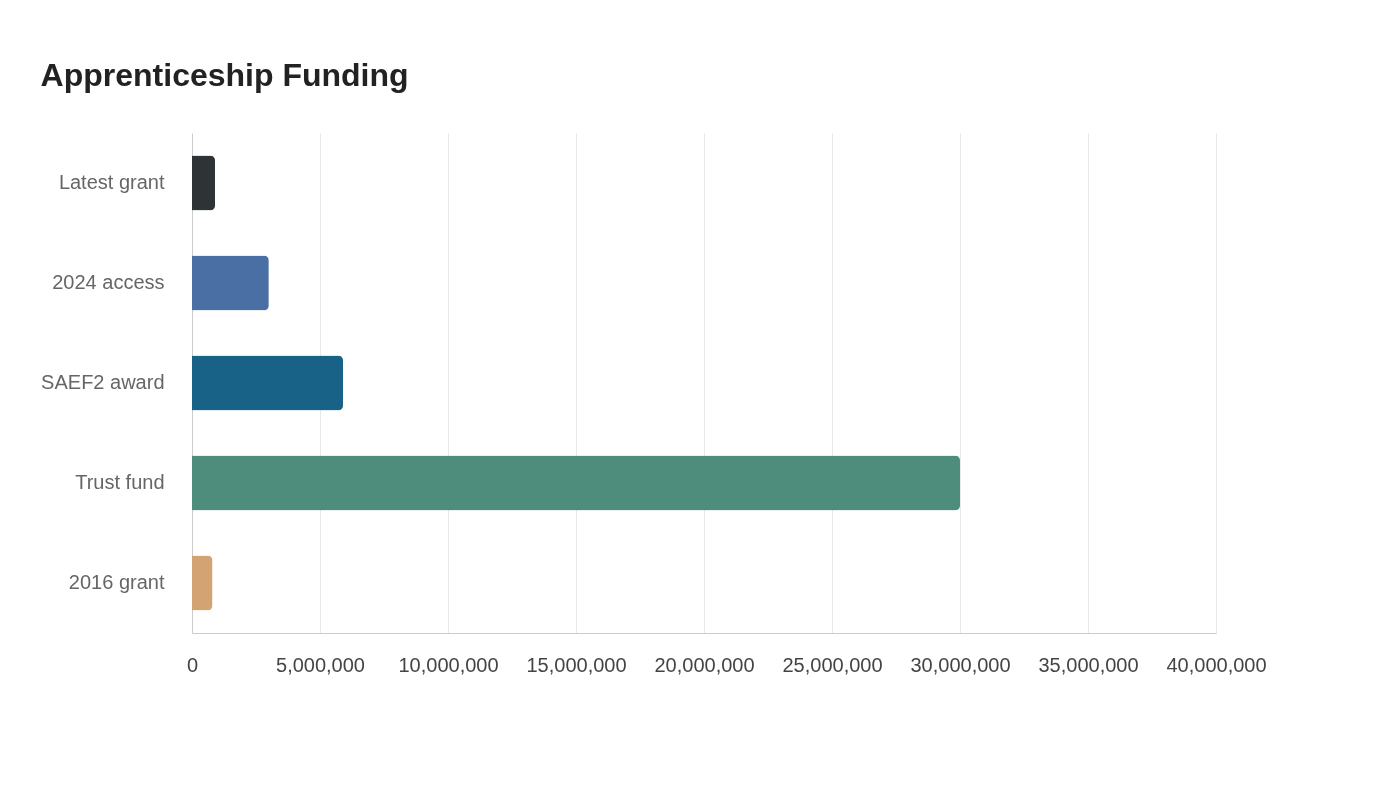 This screenshot has width=1400, height=800. What do you see at coordinates (448, 664) in the screenshot?
I see `x-tick-label: 10,000,000` at bounding box center [448, 664].